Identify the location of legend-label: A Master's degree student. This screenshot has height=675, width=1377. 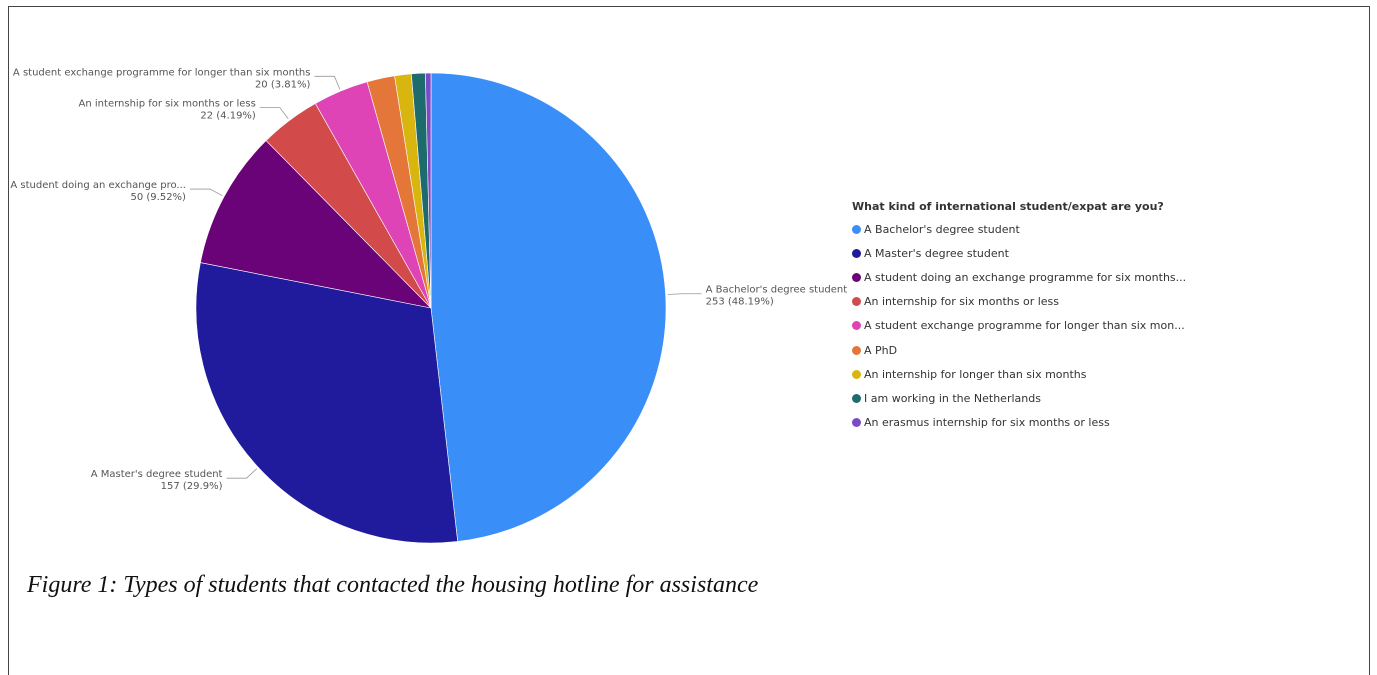
(936, 253).